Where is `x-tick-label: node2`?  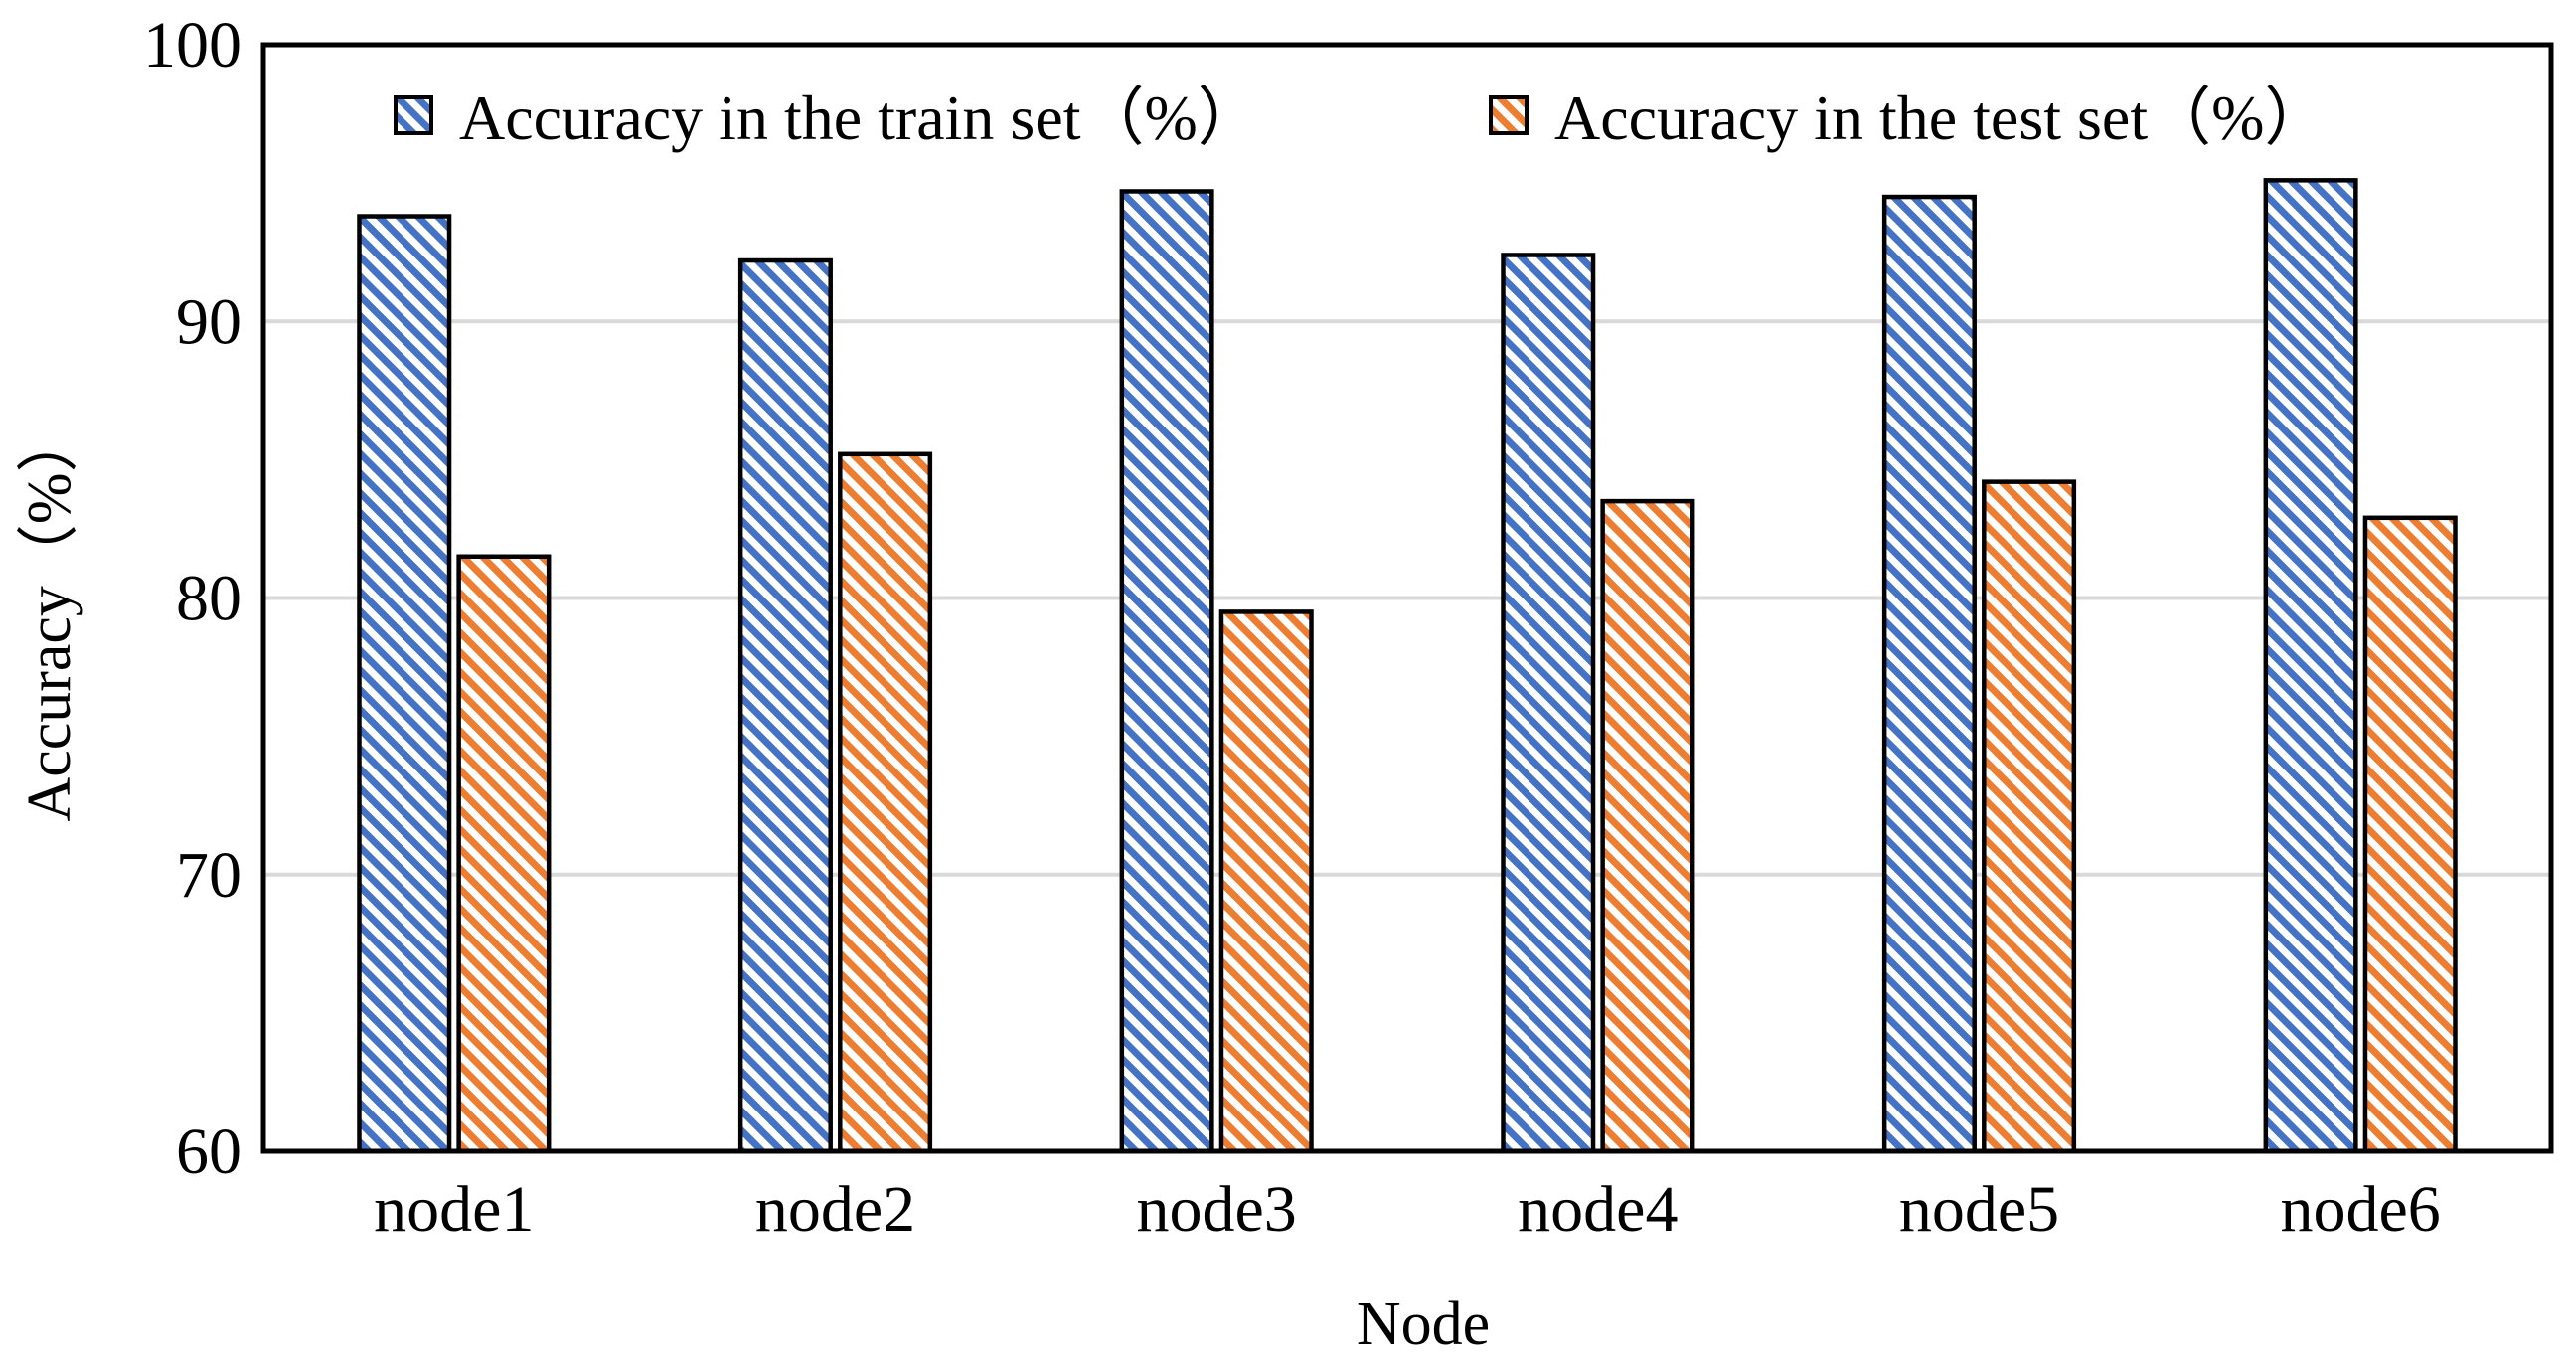
x-tick-label: node2 is located at coordinates (835, 1209).